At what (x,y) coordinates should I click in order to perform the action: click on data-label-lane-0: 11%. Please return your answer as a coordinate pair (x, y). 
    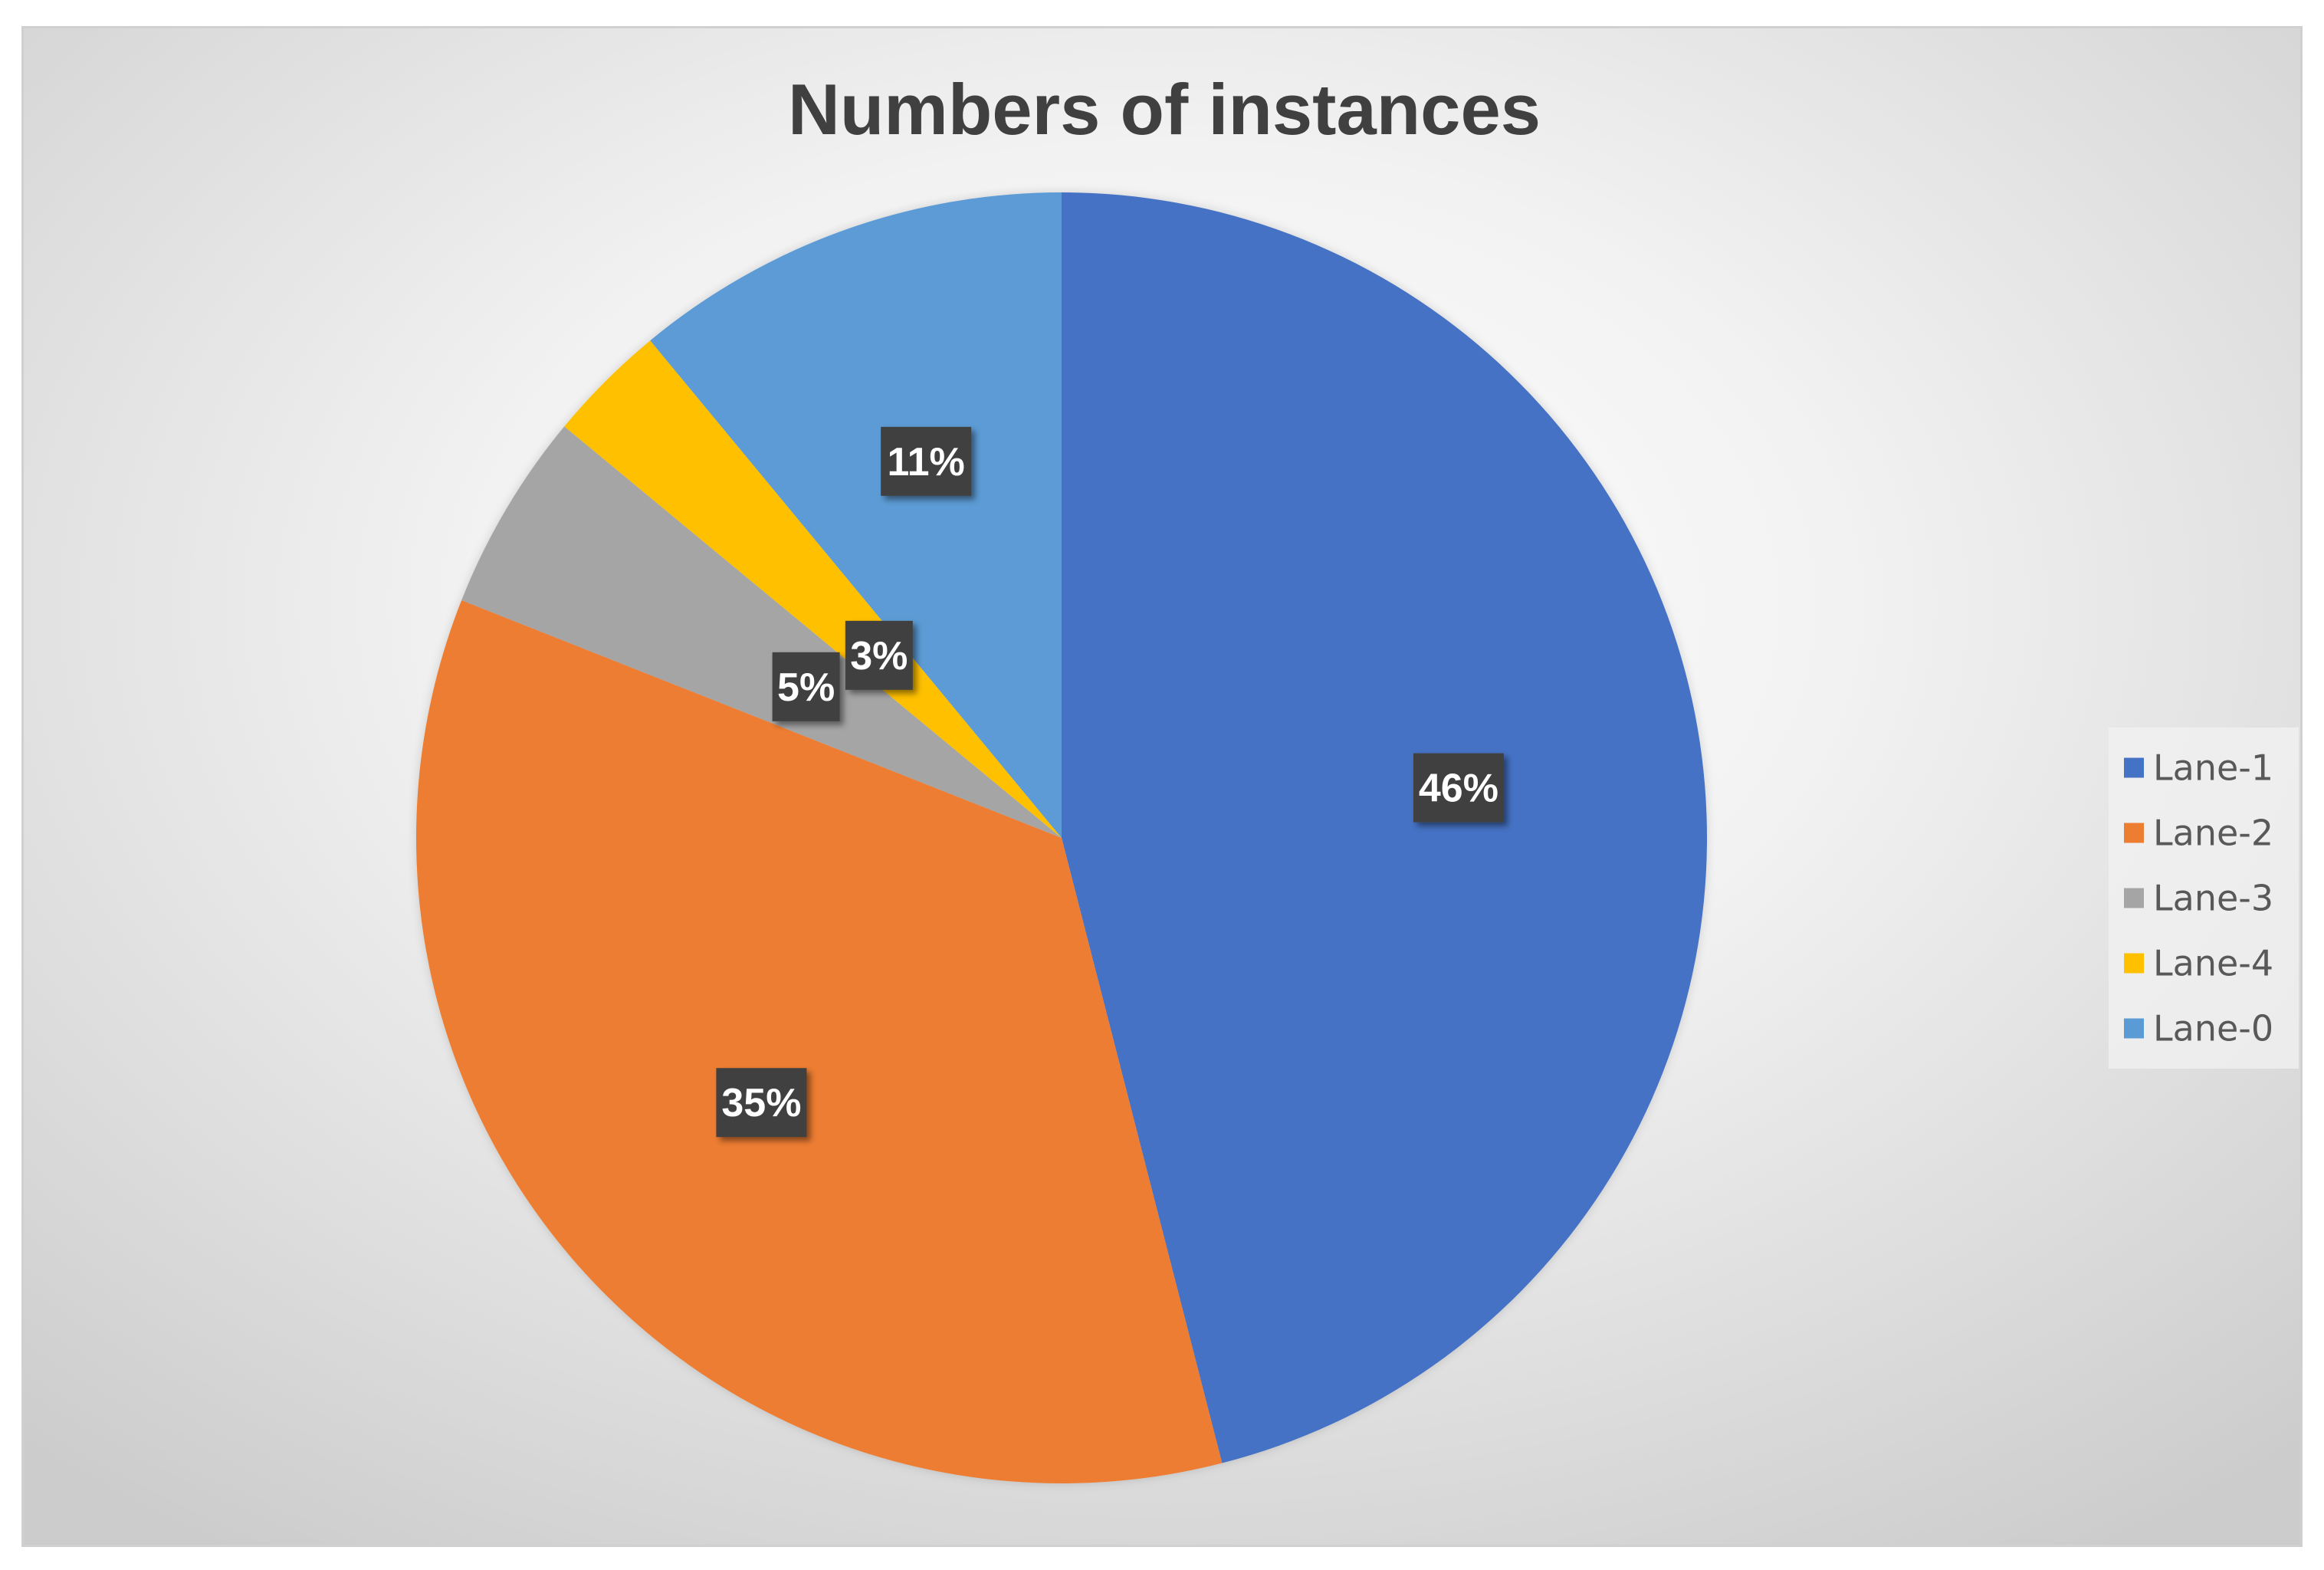
    Looking at the image, I should click on (926, 461).